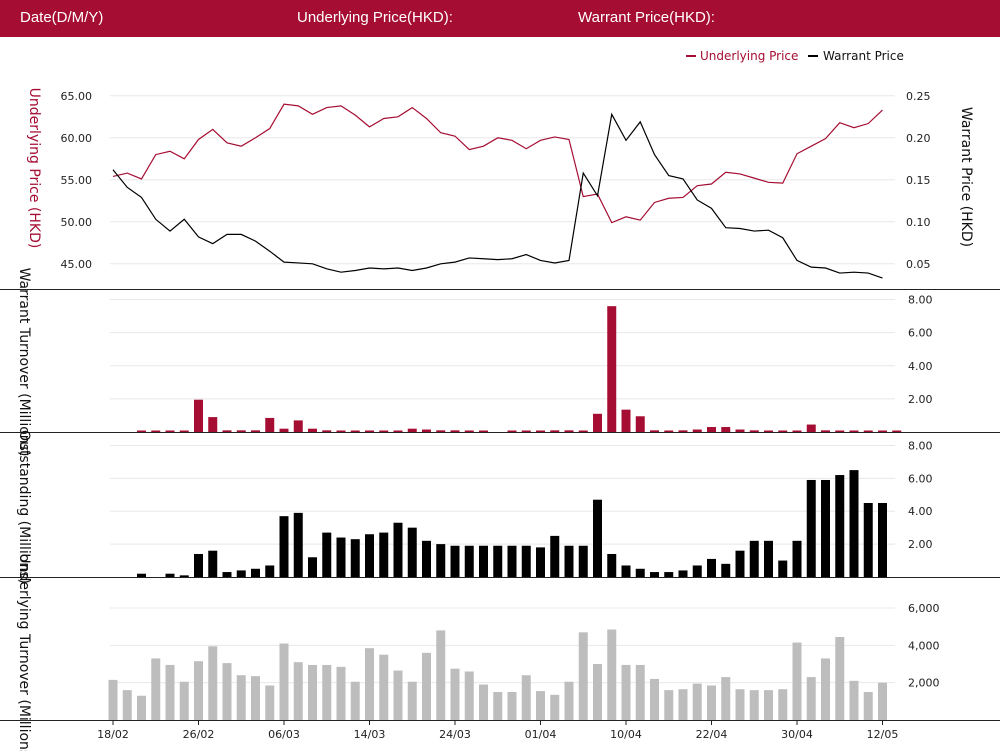  I want to click on y-left-tick-label: 60.00, so click(77, 138).